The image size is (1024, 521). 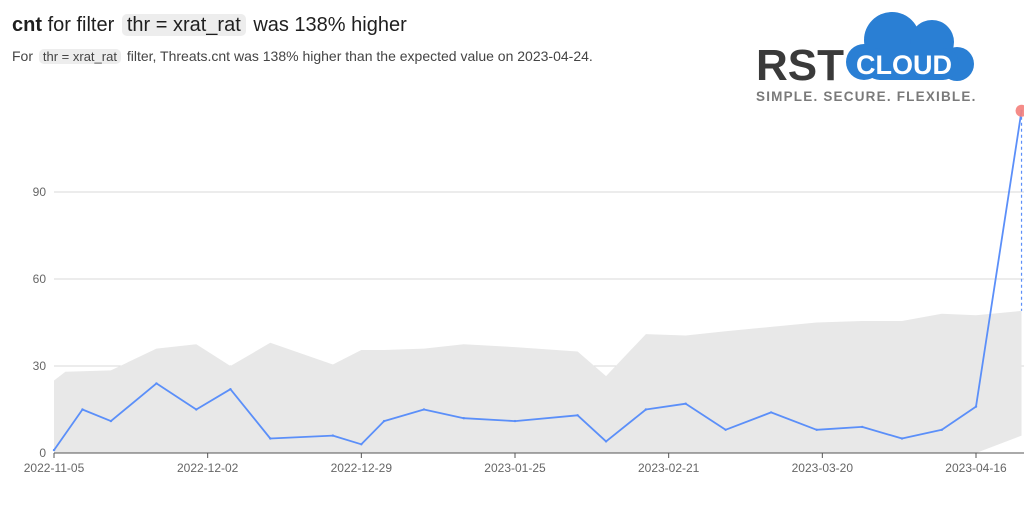 What do you see at coordinates (40, 279) in the screenshot?
I see `y-tick-label: 60` at bounding box center [40, 279].